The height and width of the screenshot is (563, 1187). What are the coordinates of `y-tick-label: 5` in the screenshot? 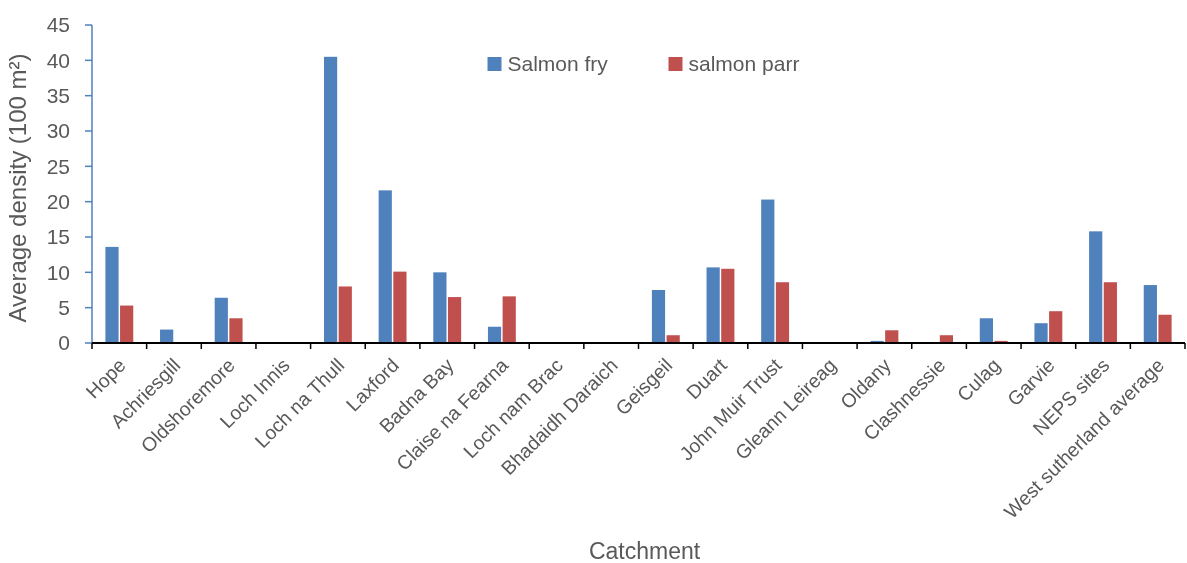 It's located at (64, 308).